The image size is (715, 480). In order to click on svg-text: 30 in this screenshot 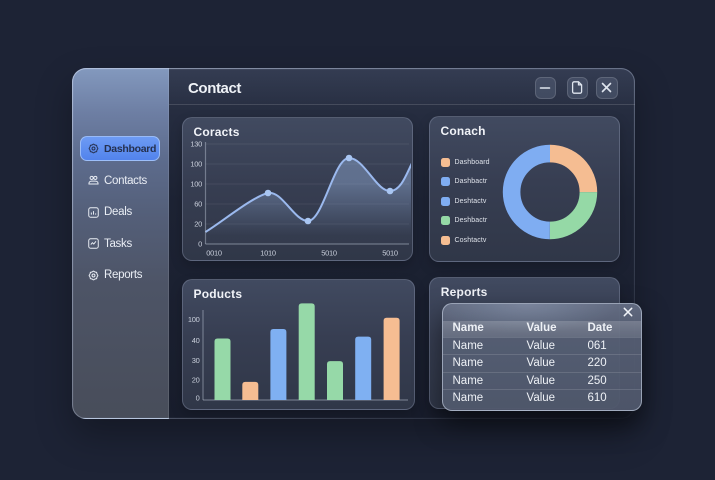, I will do `click(196, 360)`.